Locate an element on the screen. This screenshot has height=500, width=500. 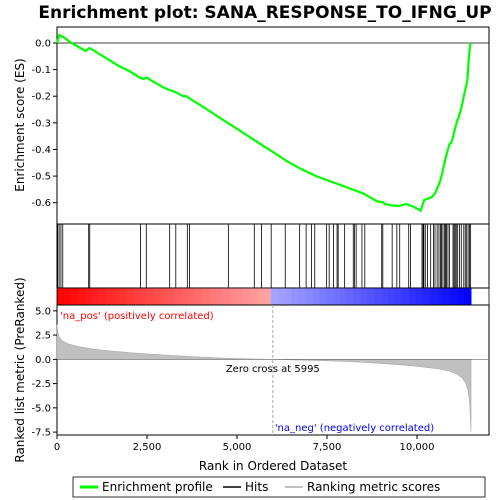
es-axis-label: Enrichment score (ES) is located at coordinates (20, 124).